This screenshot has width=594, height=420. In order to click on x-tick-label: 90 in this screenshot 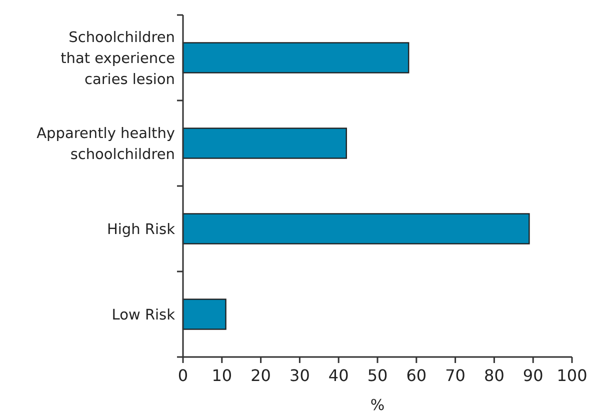, I will do `click(533, 375)`.